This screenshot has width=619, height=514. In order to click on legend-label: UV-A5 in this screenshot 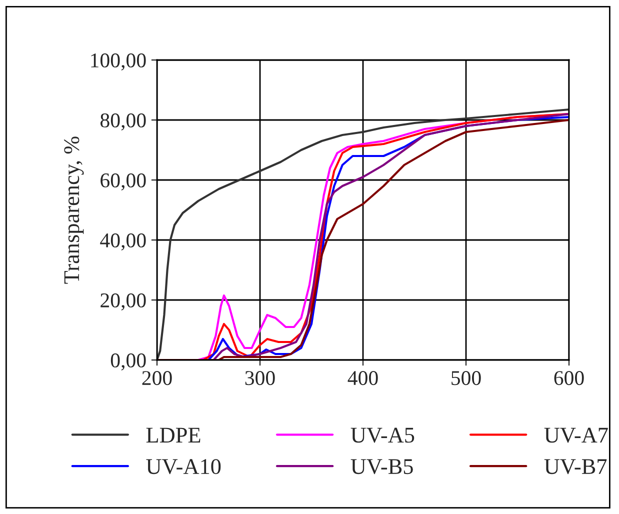, I will do `click(382, 435)`.